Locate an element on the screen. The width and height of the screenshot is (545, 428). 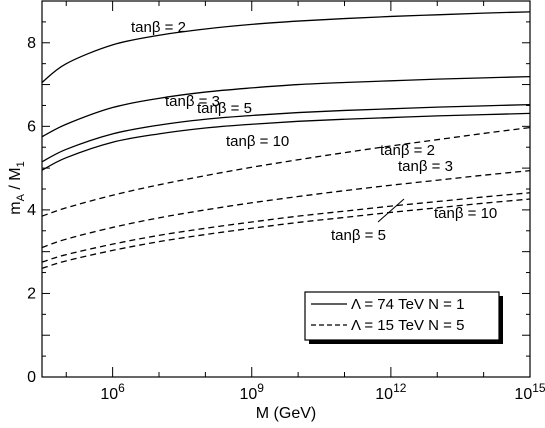
x-tick-label: 10⁶ is located at coordinates (112, 392).